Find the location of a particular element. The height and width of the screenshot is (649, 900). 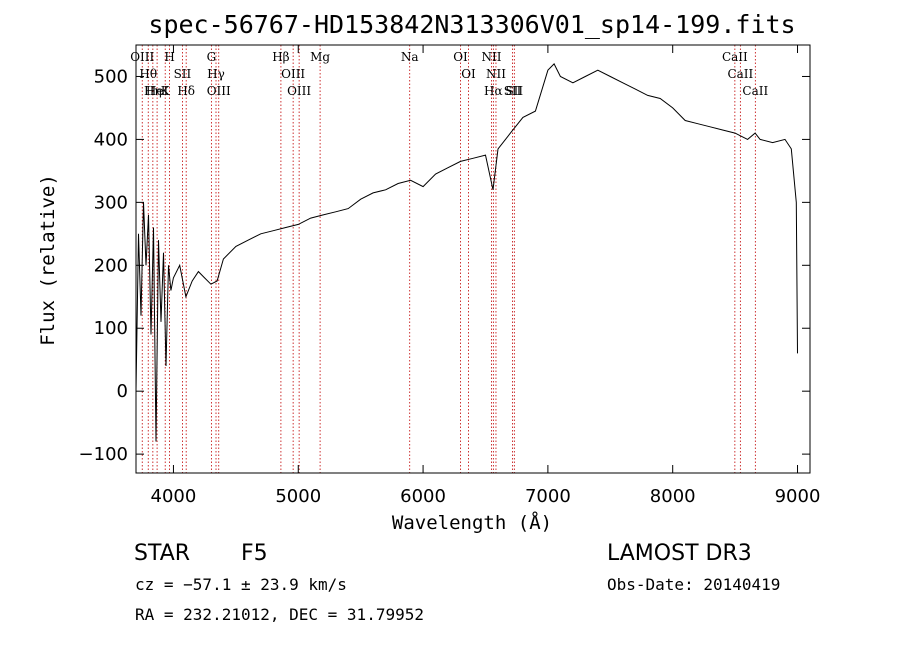

reference-line-label: H is located at coordinates (169, 57).